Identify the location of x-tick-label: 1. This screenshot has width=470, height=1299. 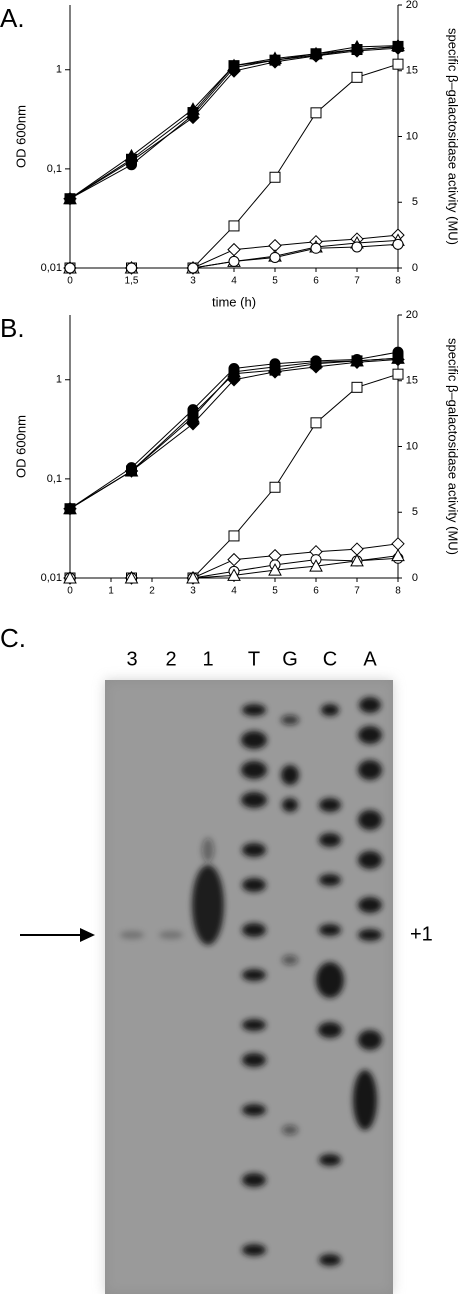
(111, 591).